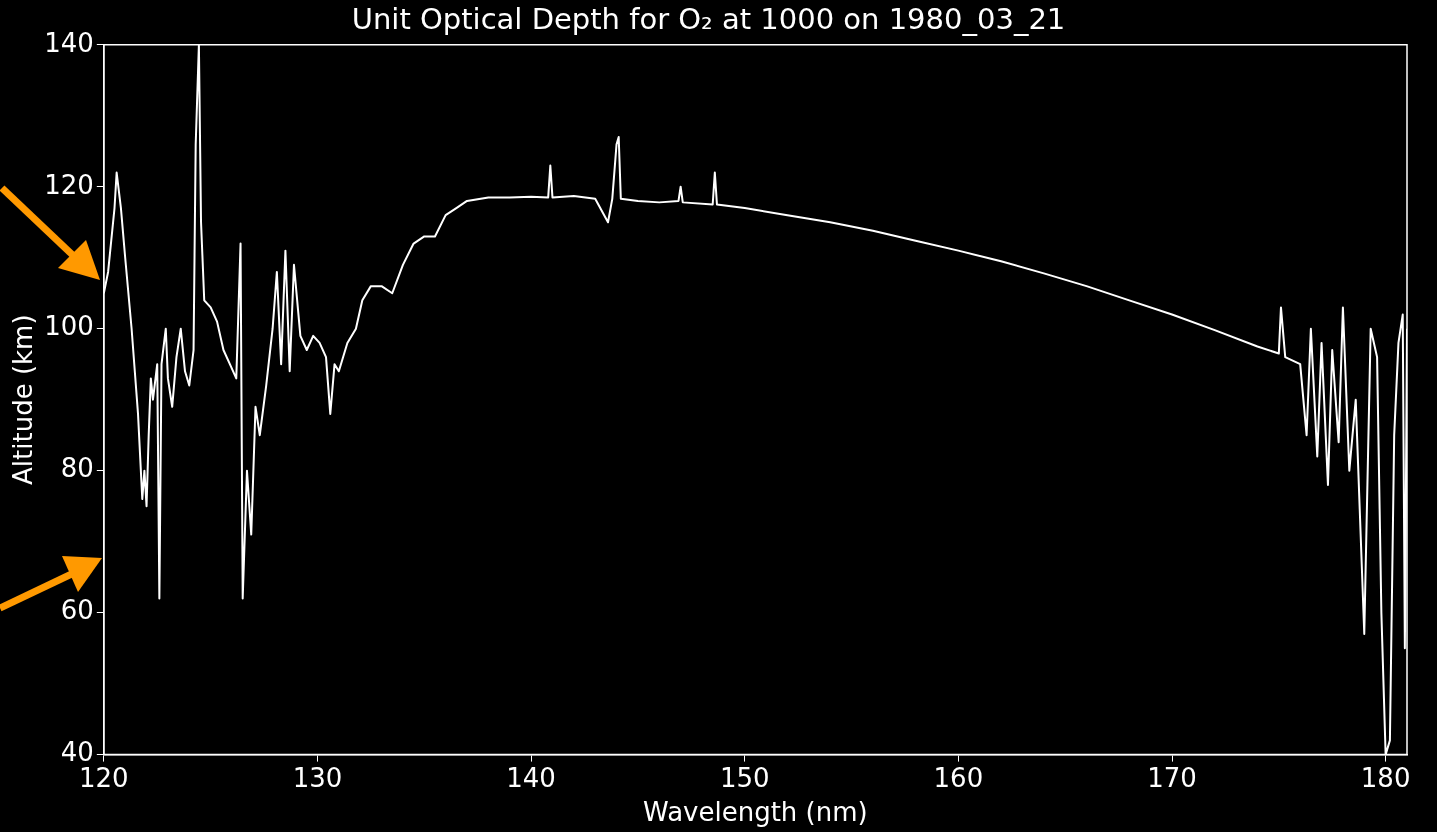  What do you see at coordinates (69, 42) in the screenshot?
I see `y-tick-label: 140` at bounding box center [69, 42].